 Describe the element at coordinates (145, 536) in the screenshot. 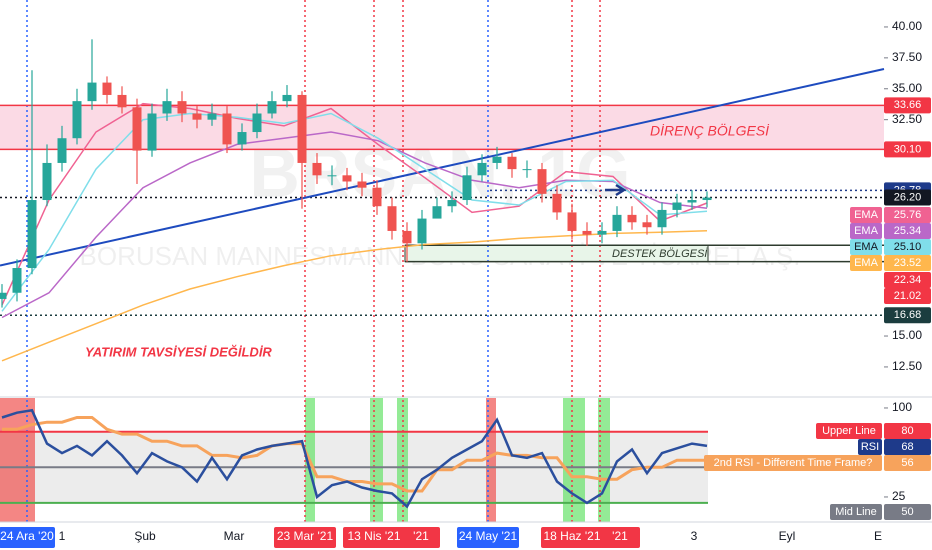

I see `x-tick-label: Şub` at that location.